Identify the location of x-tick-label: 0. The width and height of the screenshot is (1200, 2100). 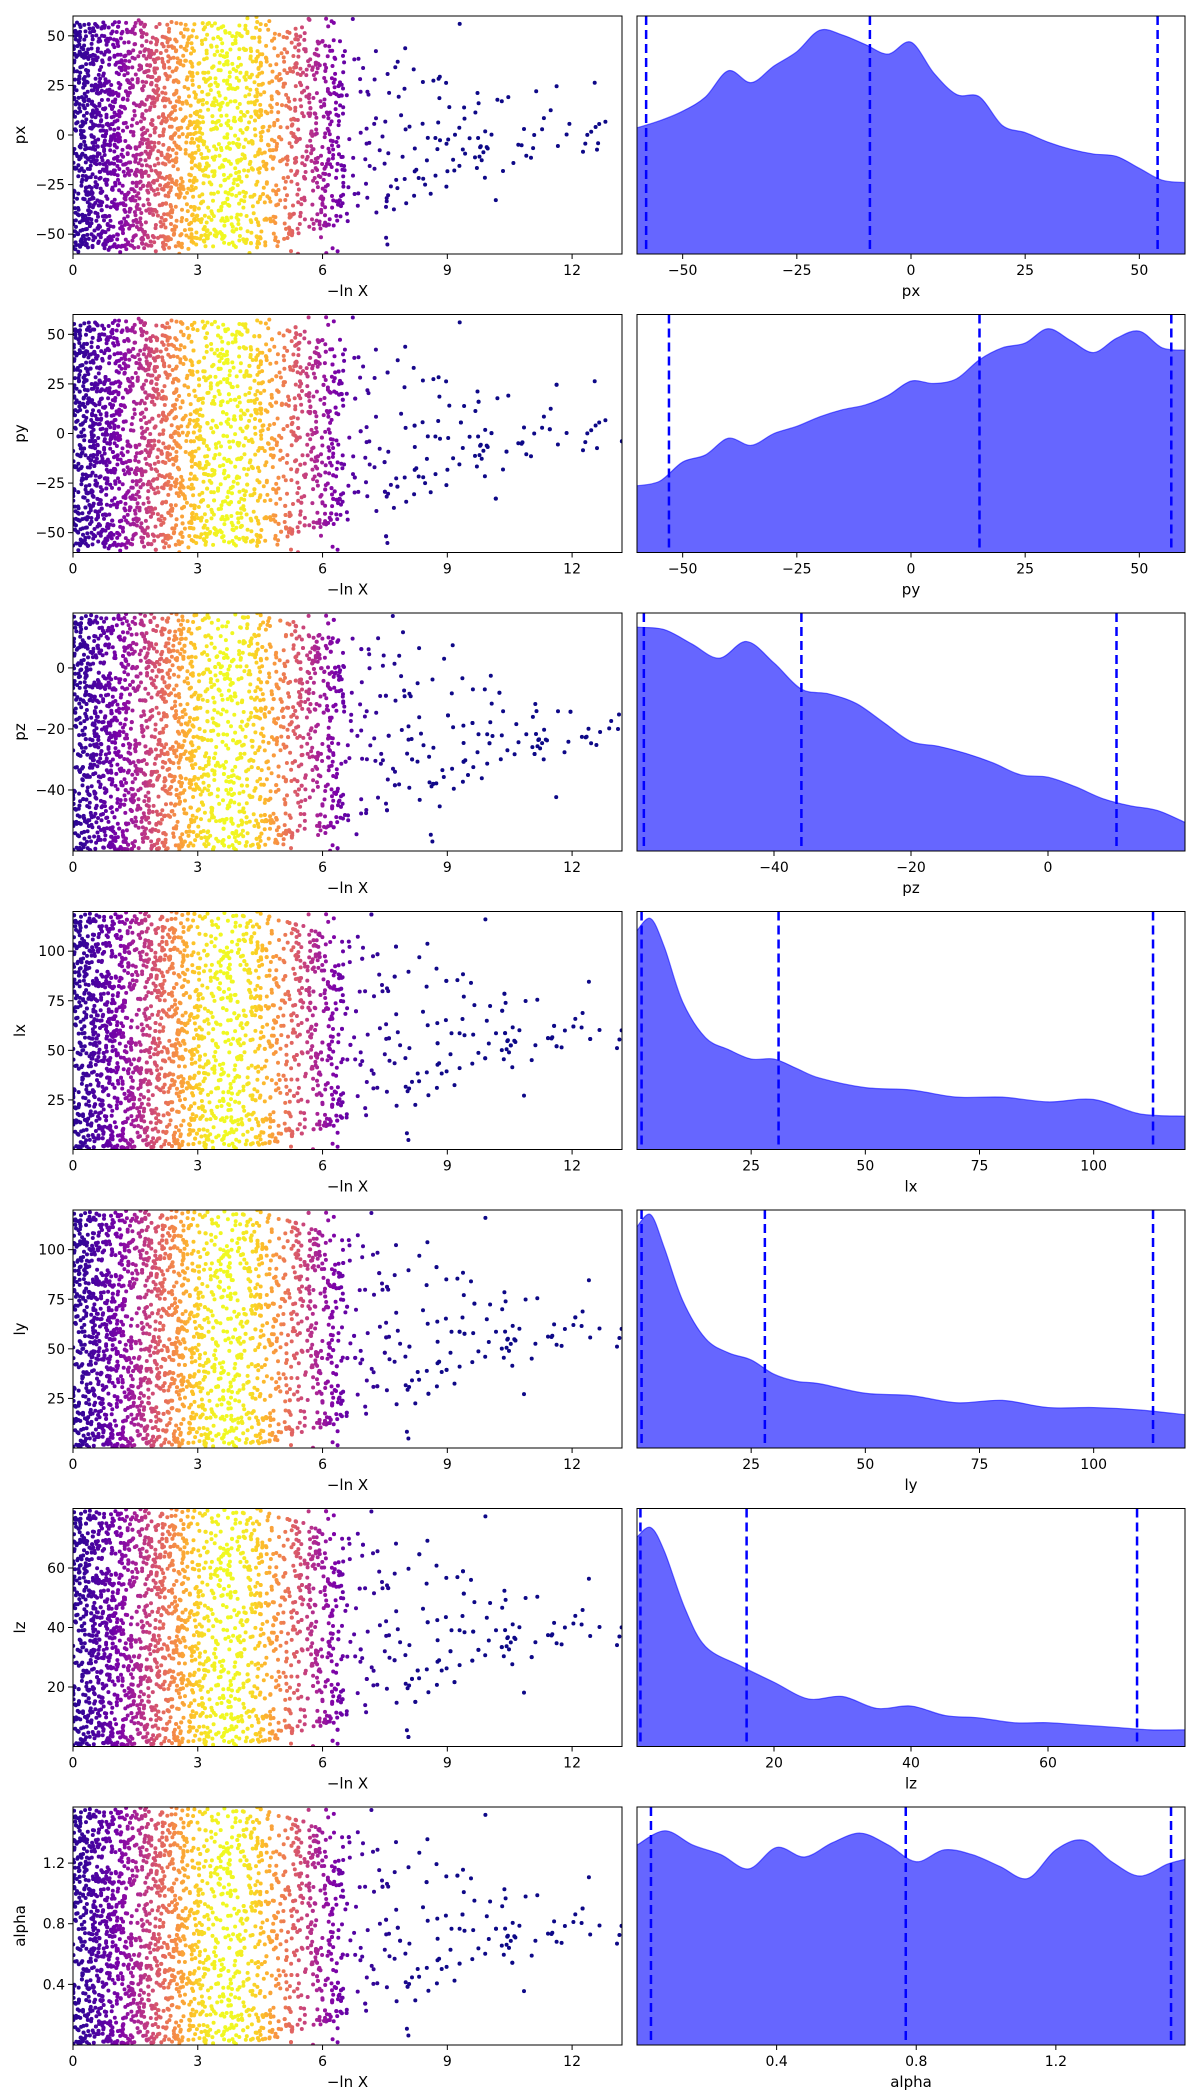
(73, 271).